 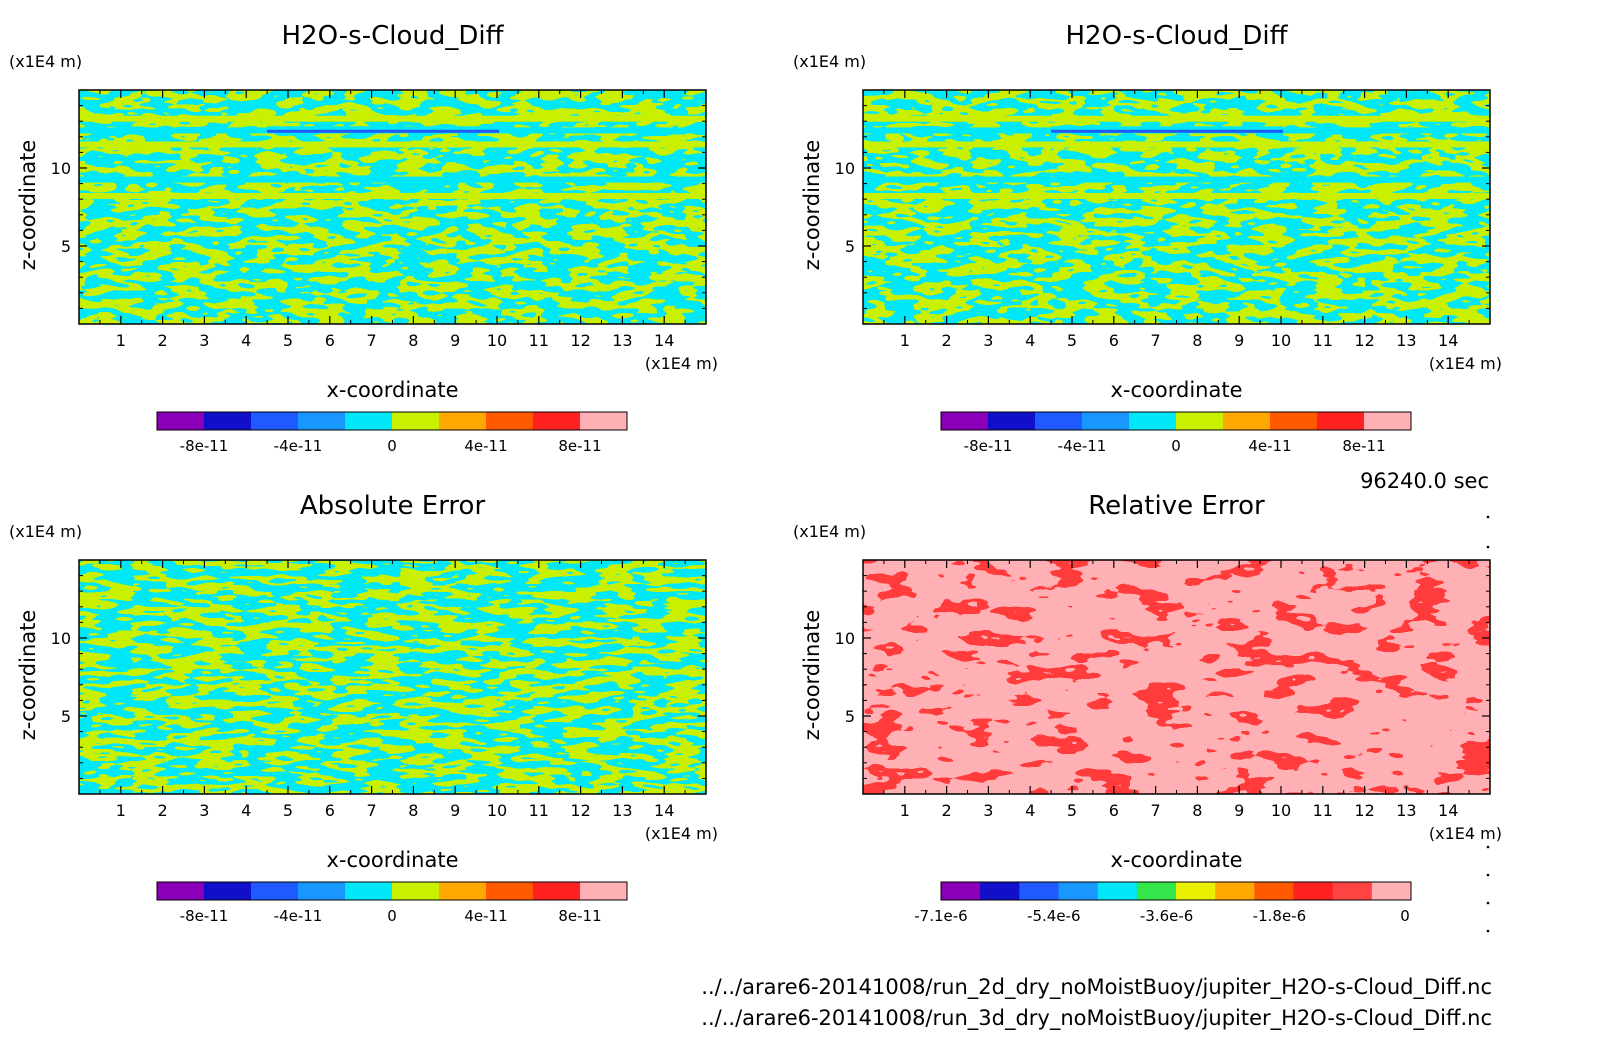 What do you see at coordinates (1082, 446) in the screenshot?
I see `colorbar-label: -4e-11` at bounding box center [1082, 446].